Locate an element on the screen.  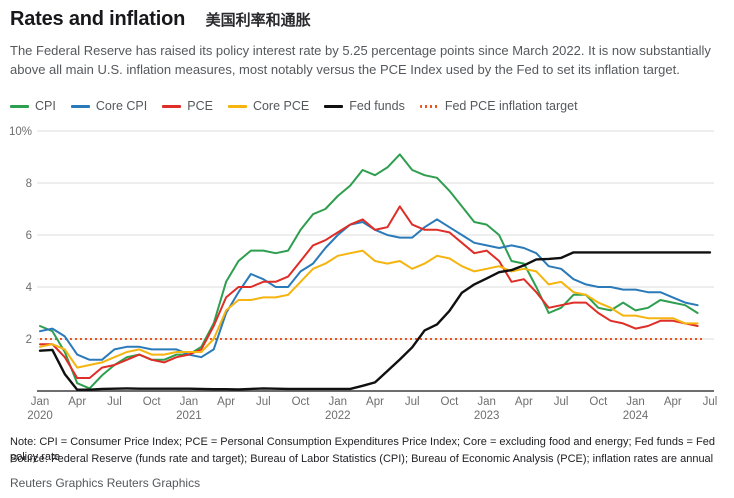
legend-label: Fed funds is located at coordinates (377, 106).